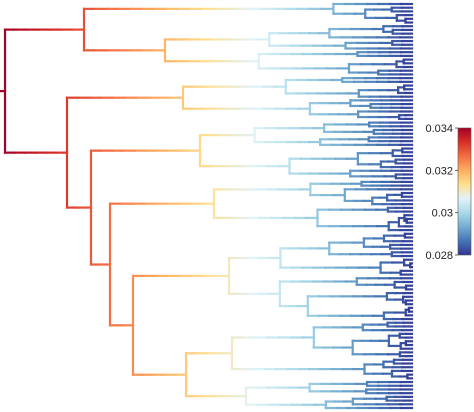 This screenshot has height=412, width=474. I want to click on color-scale-tick-label: 0.032, so click(439, 171).